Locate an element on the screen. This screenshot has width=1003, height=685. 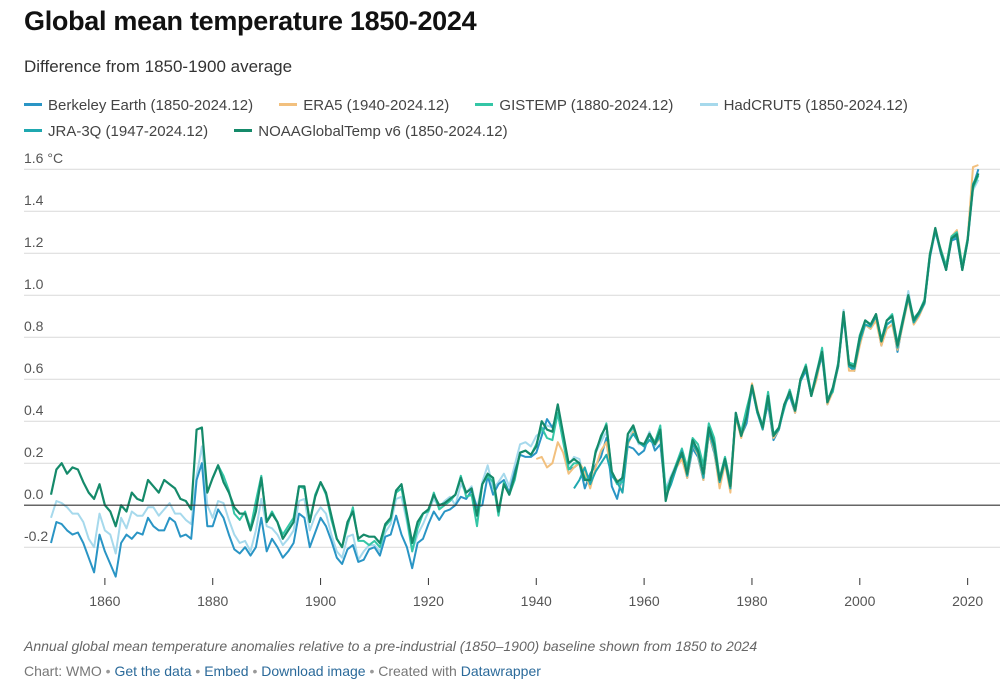
legend-swatch-hadcrut is located at coordinates (708, 105).